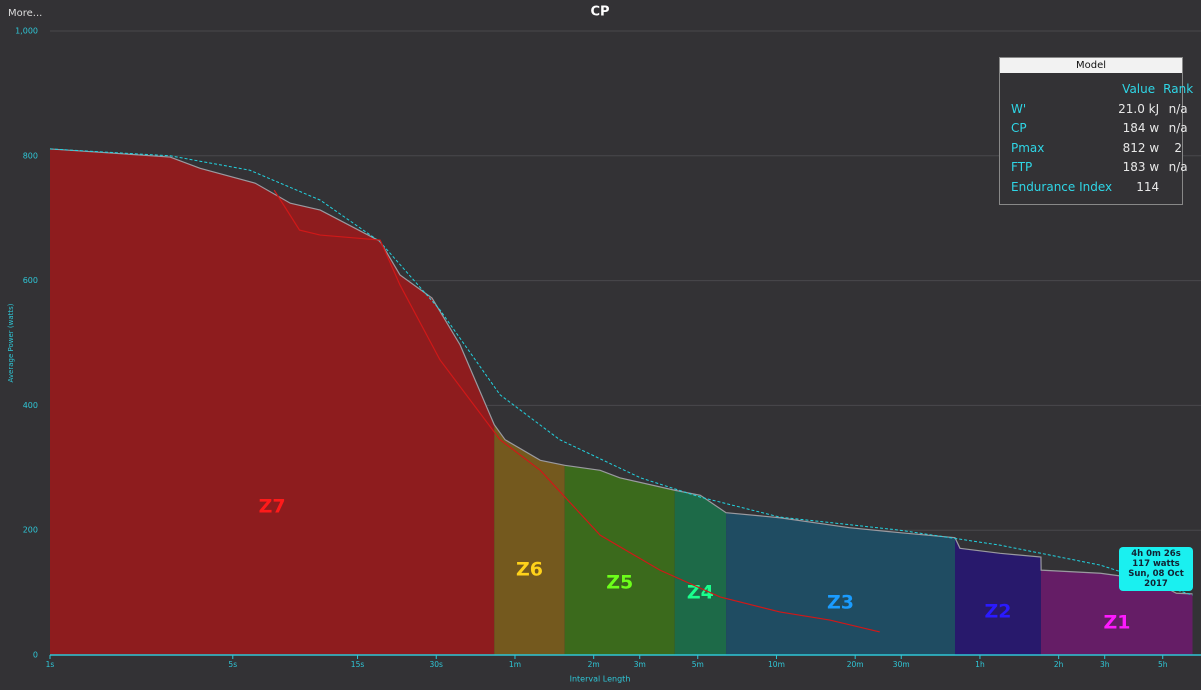  I want to click on metric-rank: 2, so click(1178, 147).